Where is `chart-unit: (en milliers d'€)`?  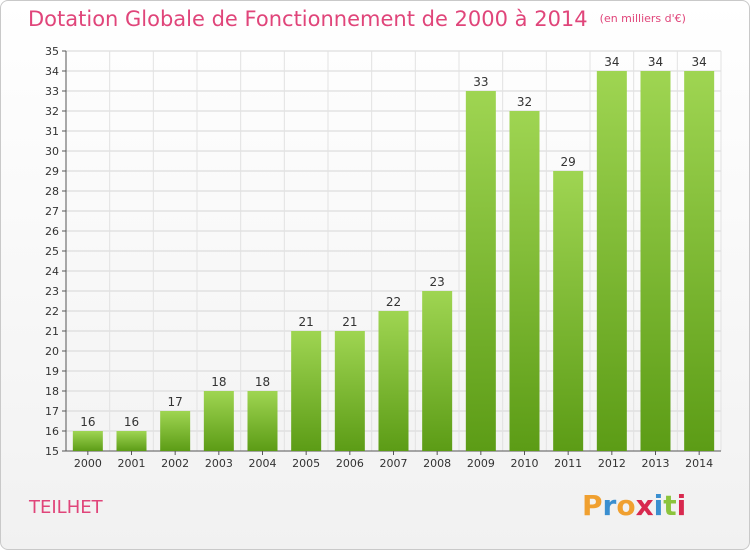
chart-unit: (en milliers d'€) is located at coordinates (642, 18).